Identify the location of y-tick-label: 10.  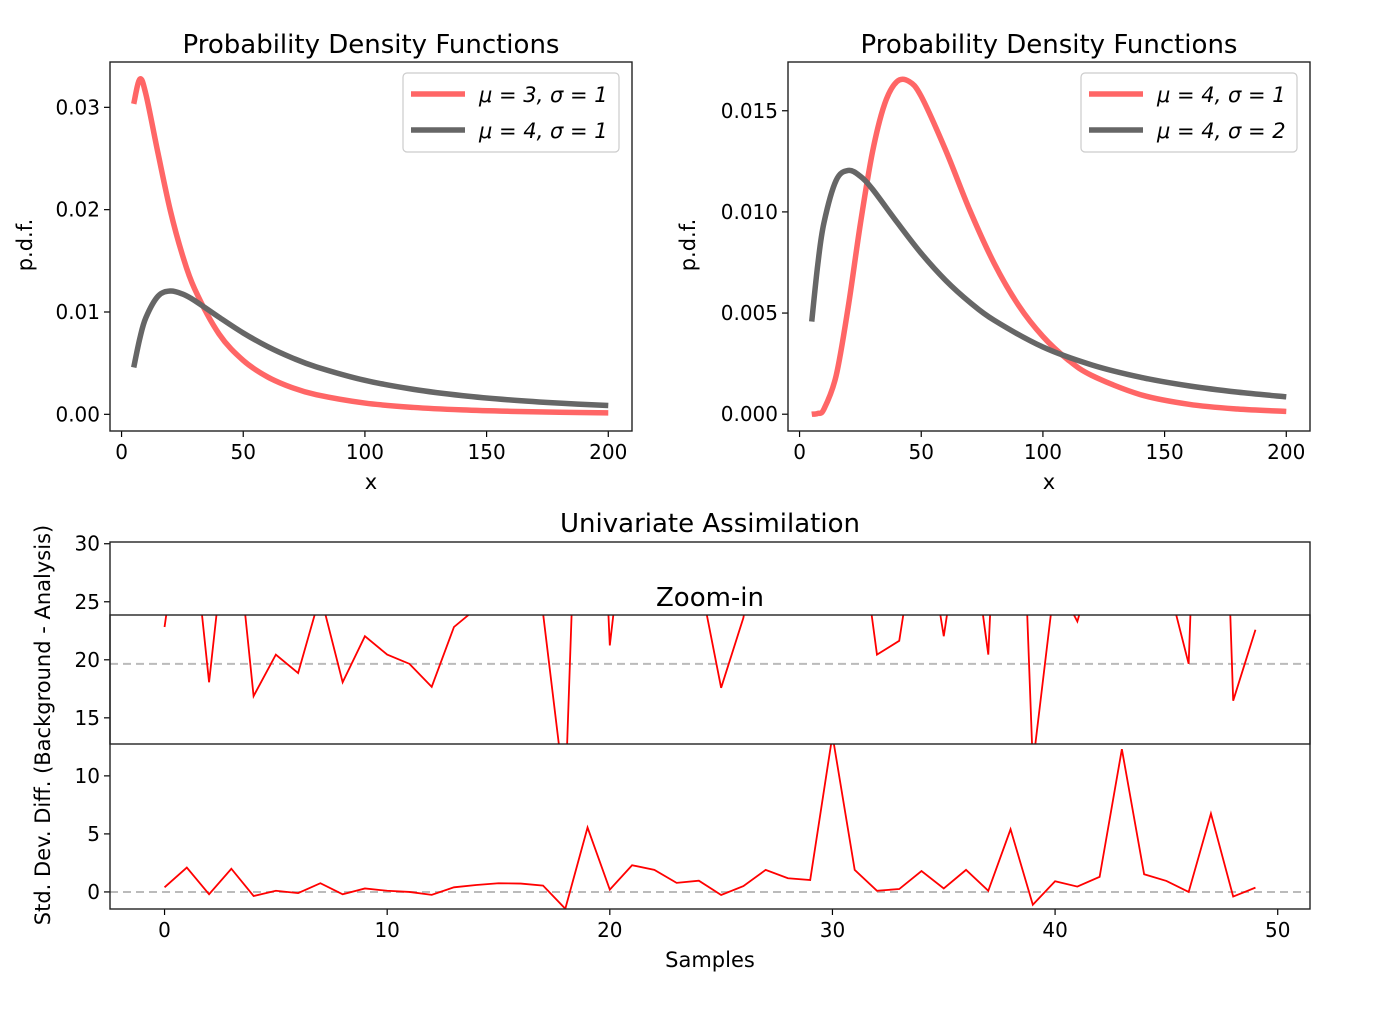
(87, 776).